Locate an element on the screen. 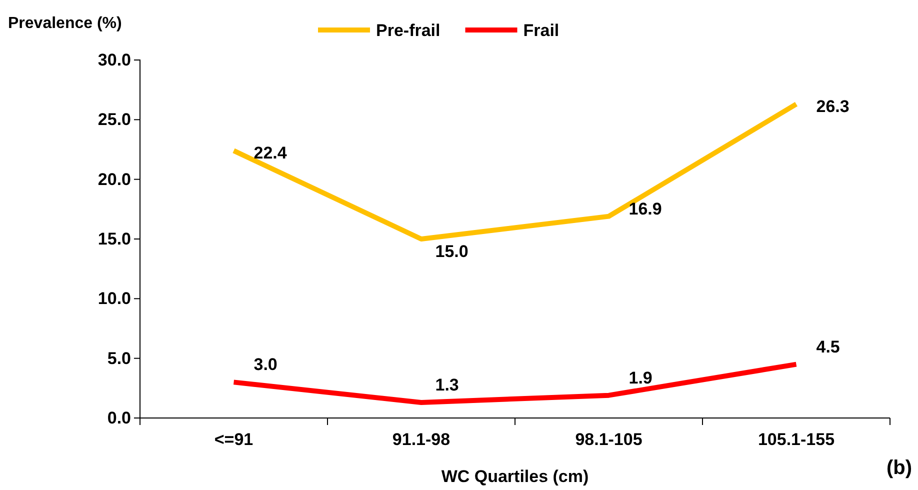  y-tick-label: 0.0 is located at coordinates (119, 418).